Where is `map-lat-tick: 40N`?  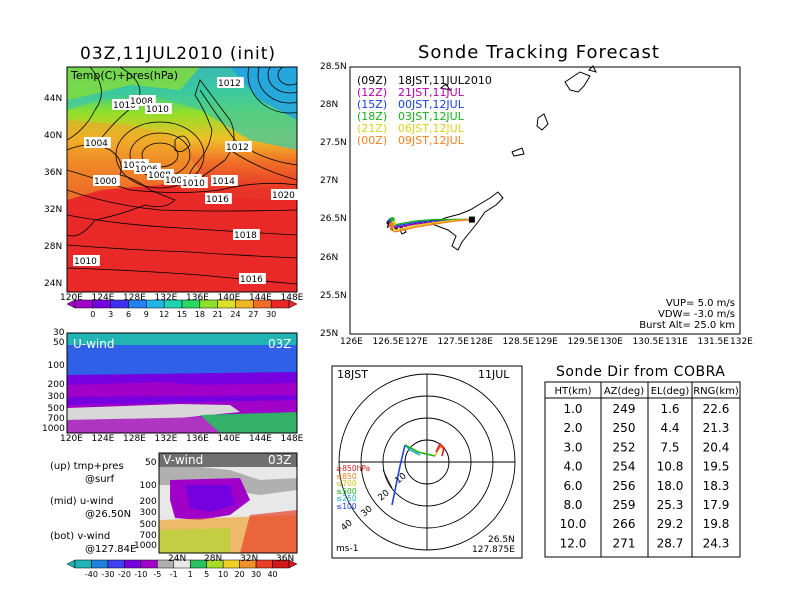 map-lat-tick: 40N is located at coordinates (53, 136).